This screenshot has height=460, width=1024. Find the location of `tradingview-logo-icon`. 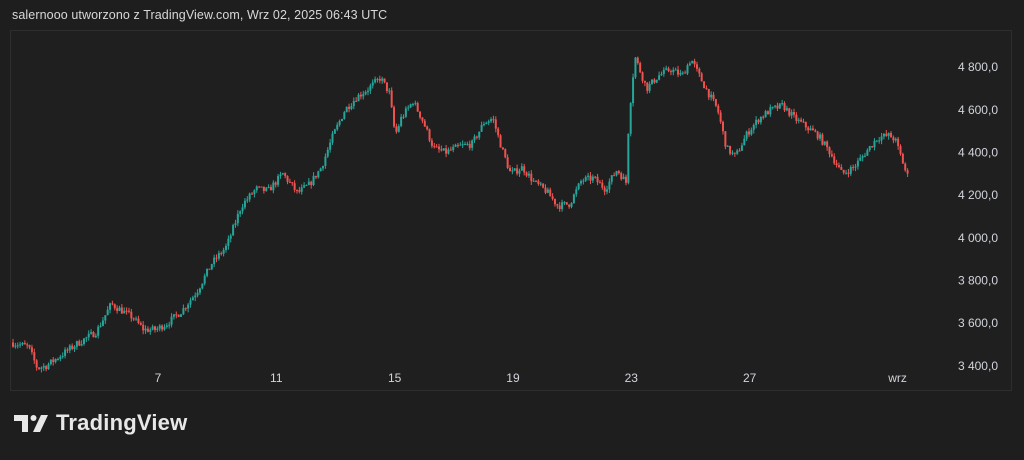

tradingview-logo-icon is located at coordinates (31, 423).